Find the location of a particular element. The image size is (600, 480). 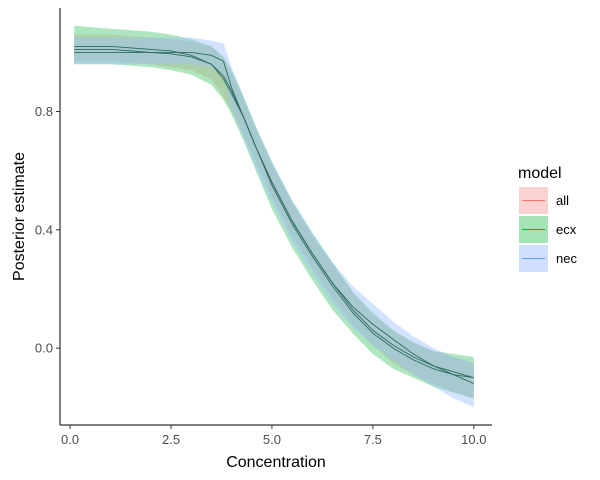

x-tick-label: 5.0 is located at coordinates (272, 439).